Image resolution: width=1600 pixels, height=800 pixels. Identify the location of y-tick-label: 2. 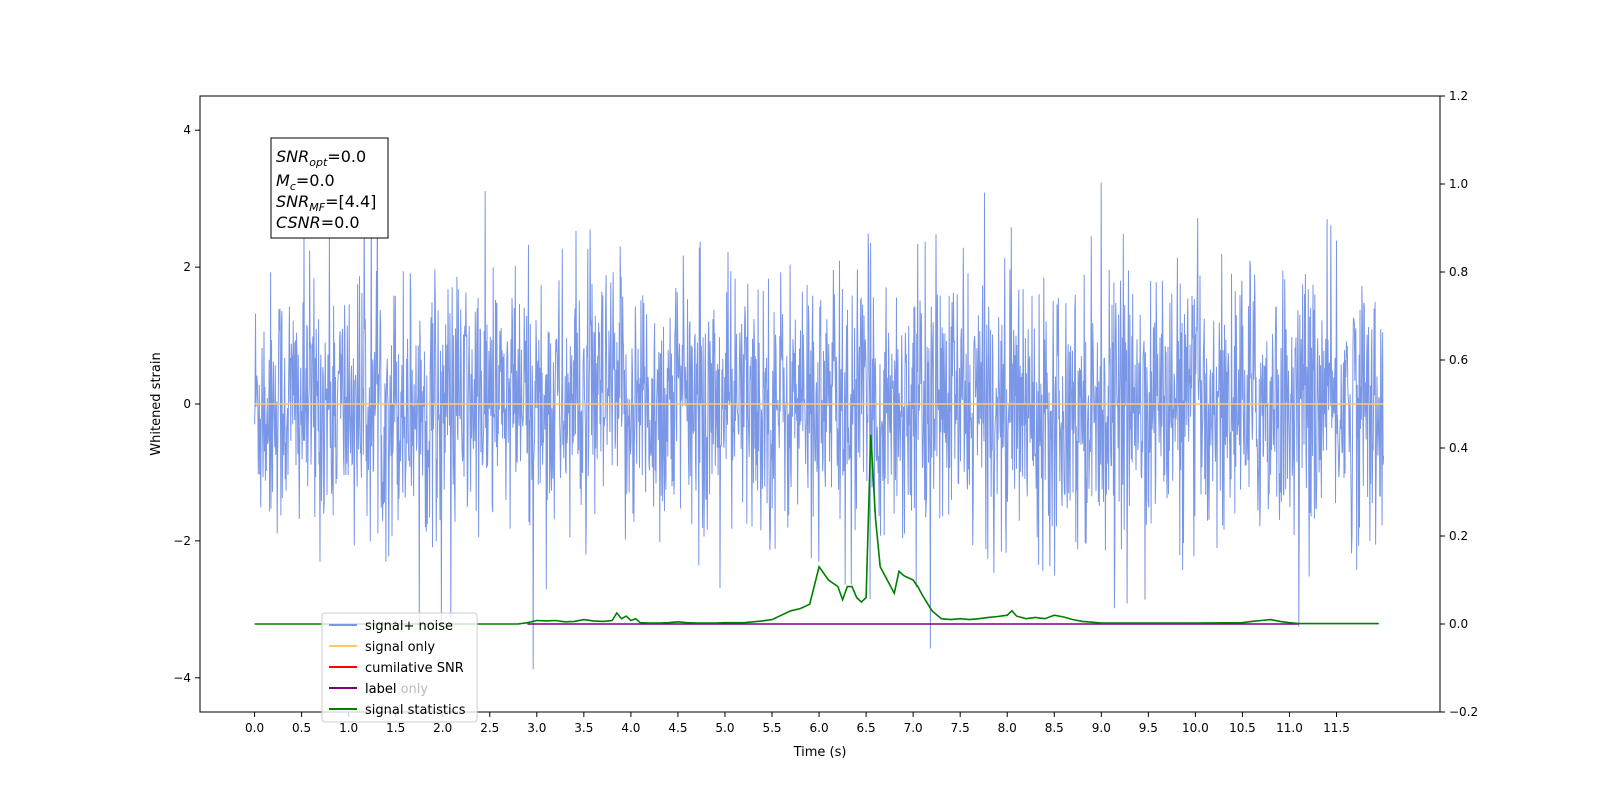
(187, 267).